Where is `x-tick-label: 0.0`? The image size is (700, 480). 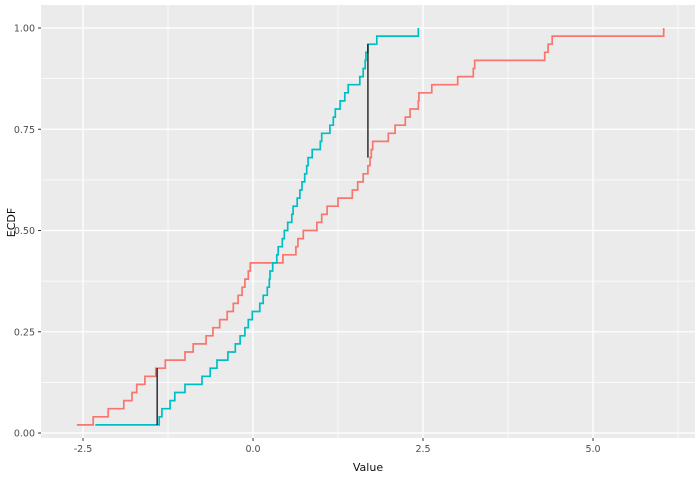
x-tick-label: 0.0 is located at coordinates (252, 449).